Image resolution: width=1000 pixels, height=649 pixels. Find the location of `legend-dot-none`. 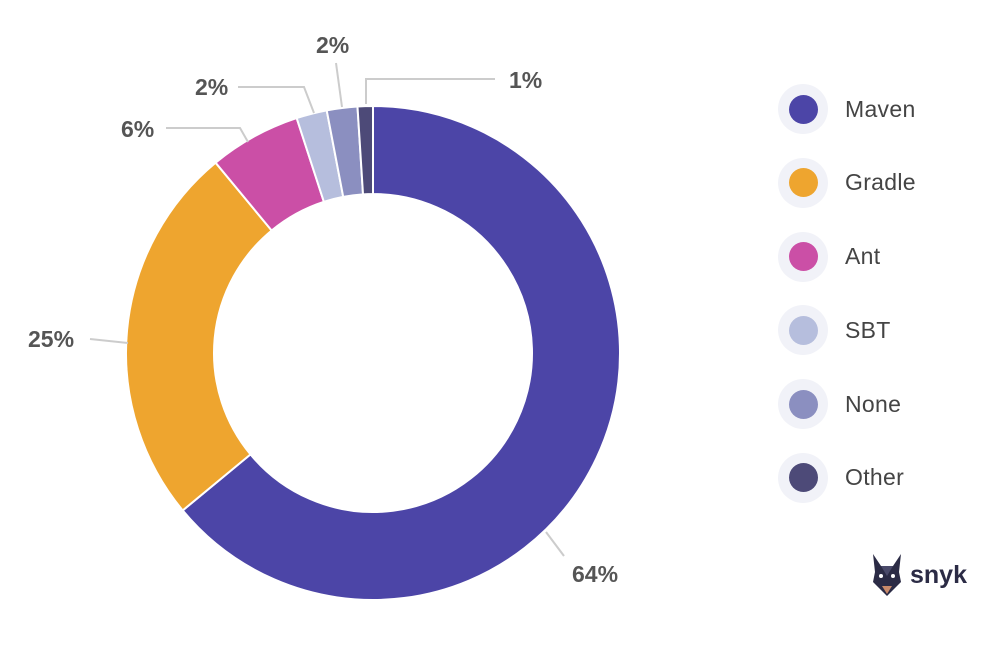

legend-dot-none is located at coordinates (803, 404).